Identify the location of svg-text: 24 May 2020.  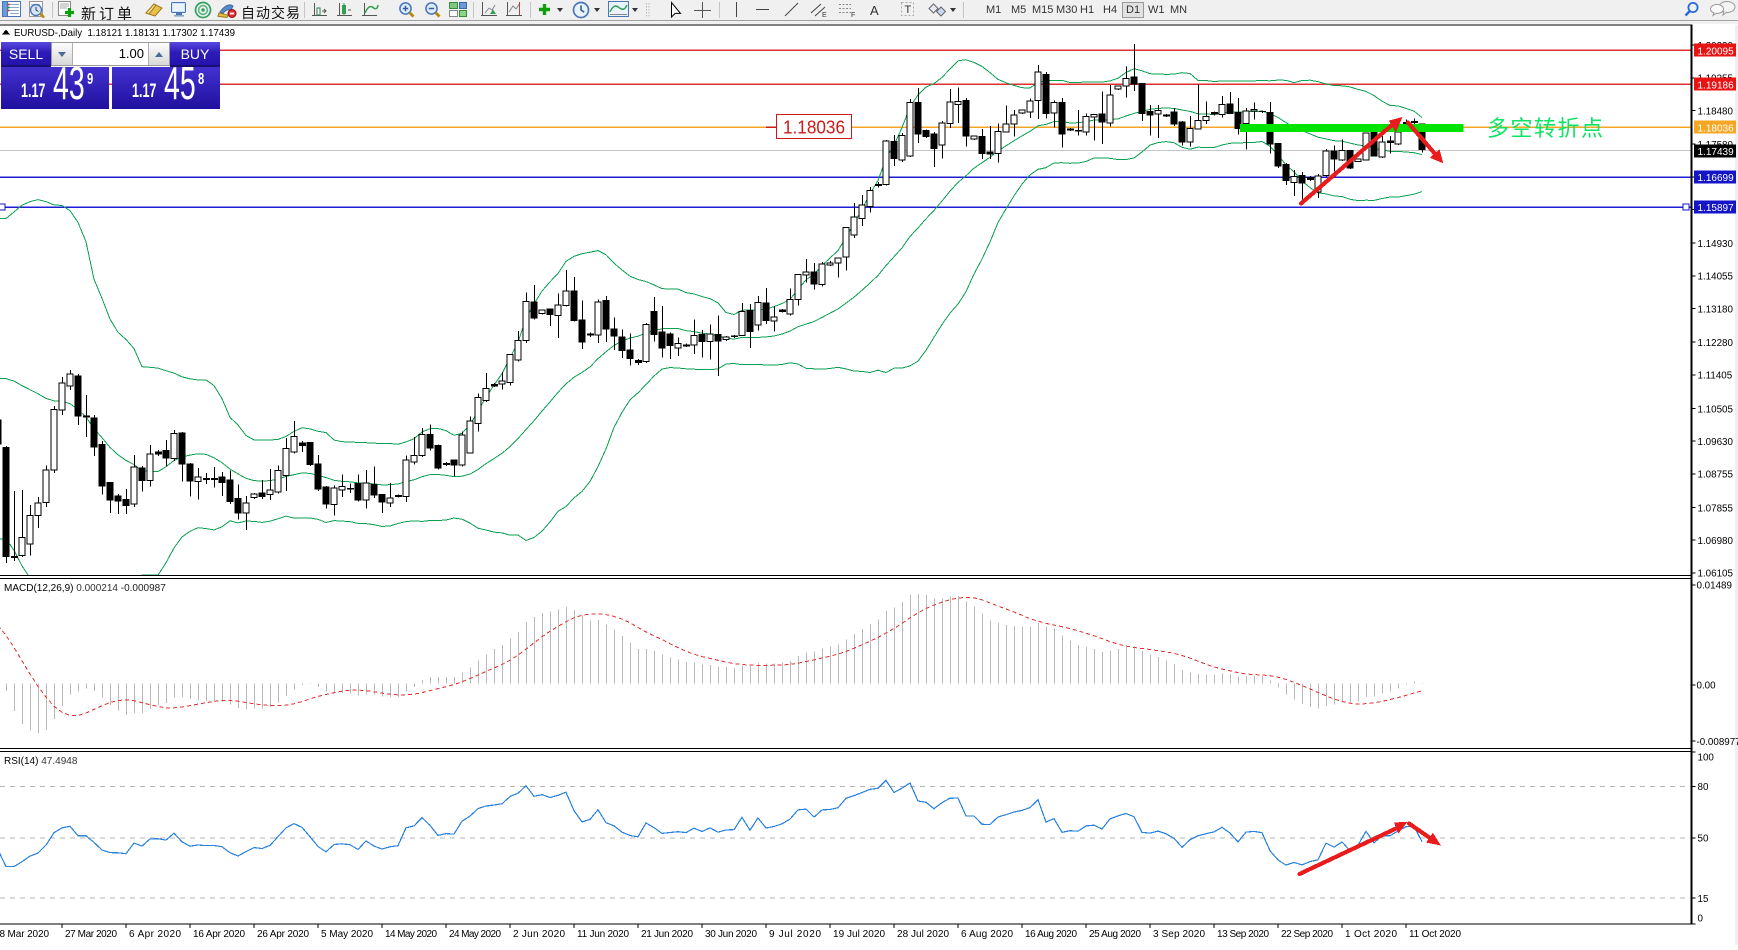
(475, 934).